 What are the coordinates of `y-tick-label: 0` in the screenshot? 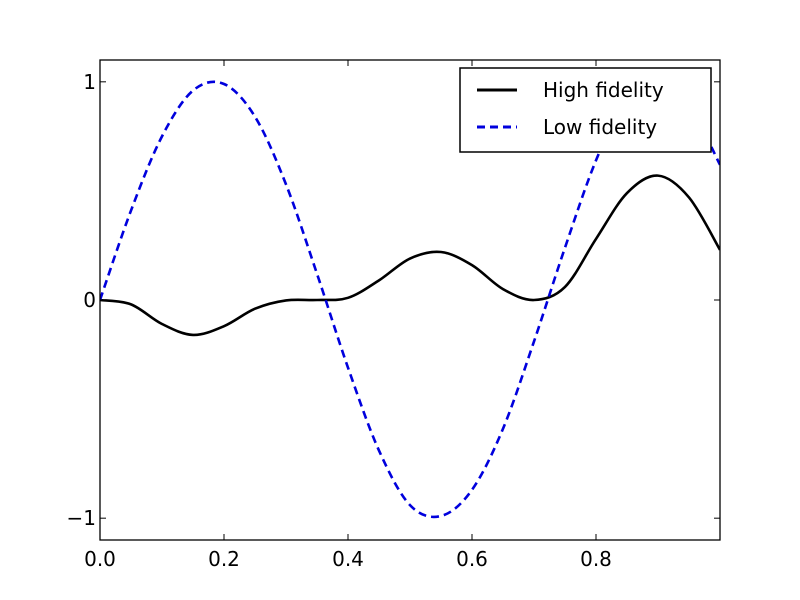 It's located at (89, 300).